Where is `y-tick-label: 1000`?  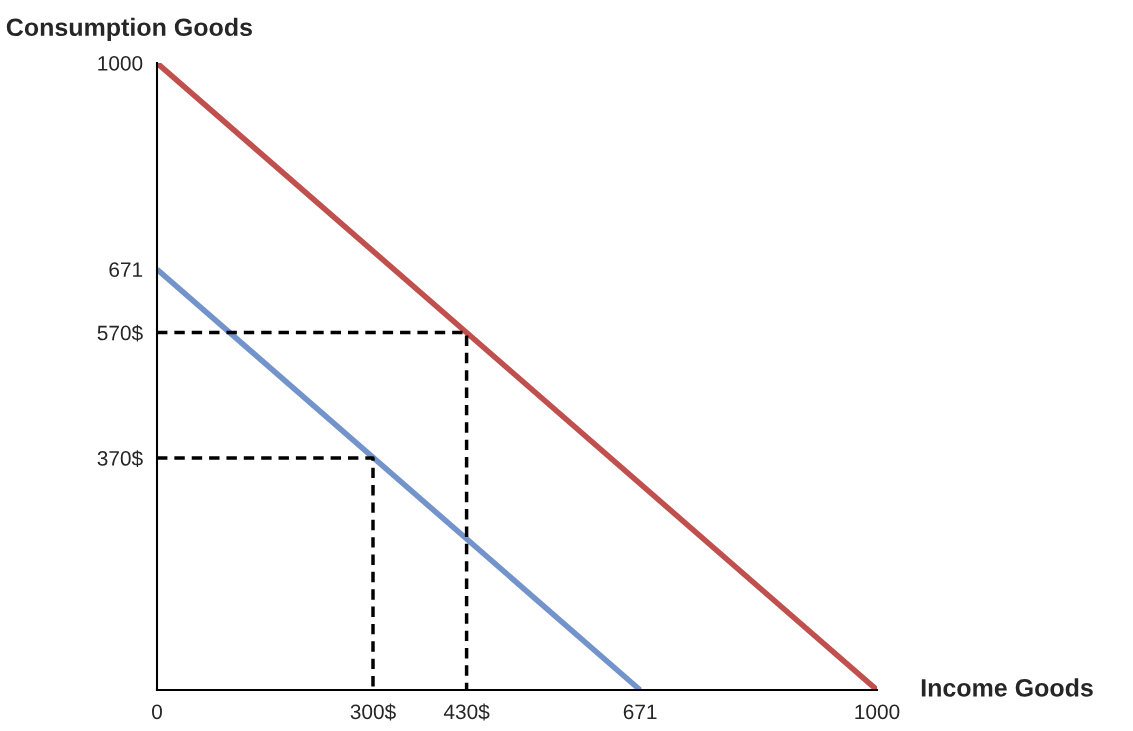 y-tick-label: 1000 is located at coordinates (120, 63).